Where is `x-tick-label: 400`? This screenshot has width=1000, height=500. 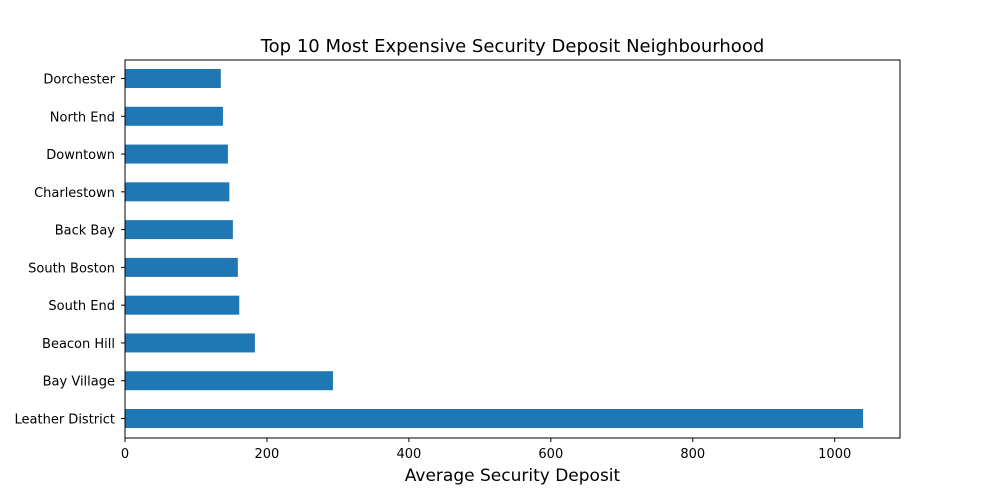 x-tick-label: 400 is located at coordinates (408, 454).